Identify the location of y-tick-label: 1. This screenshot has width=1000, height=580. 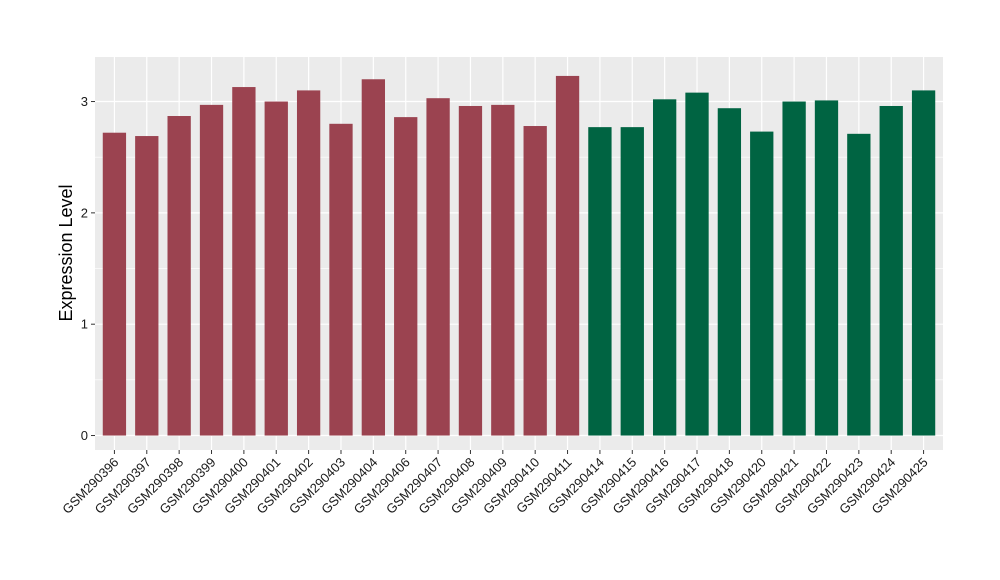
(84, 324).